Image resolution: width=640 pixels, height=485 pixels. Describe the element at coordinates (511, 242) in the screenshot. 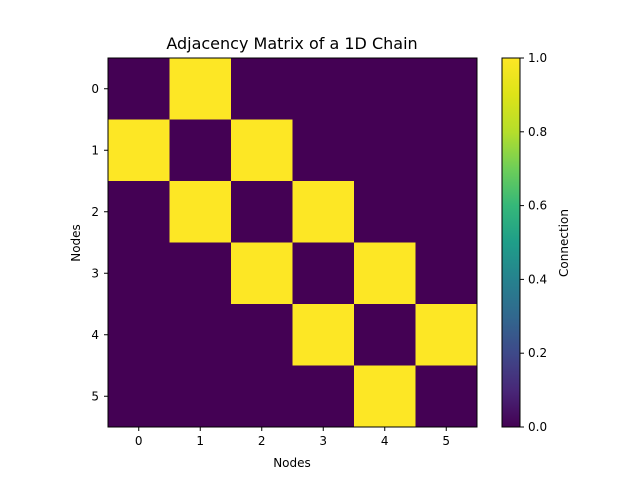

I see `colorbar` at that location.